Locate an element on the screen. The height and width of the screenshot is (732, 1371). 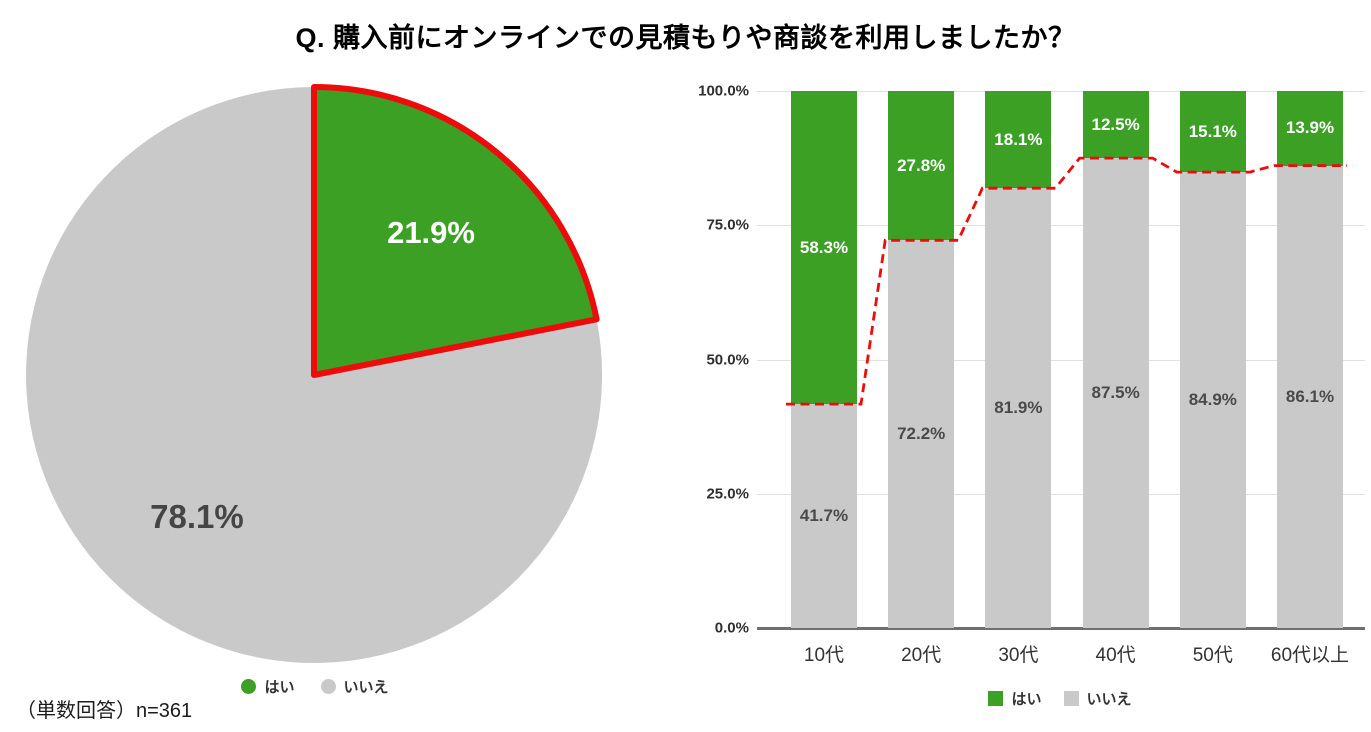
value-label-yes-10代: 58.3% is located at coordinates (824, 247).